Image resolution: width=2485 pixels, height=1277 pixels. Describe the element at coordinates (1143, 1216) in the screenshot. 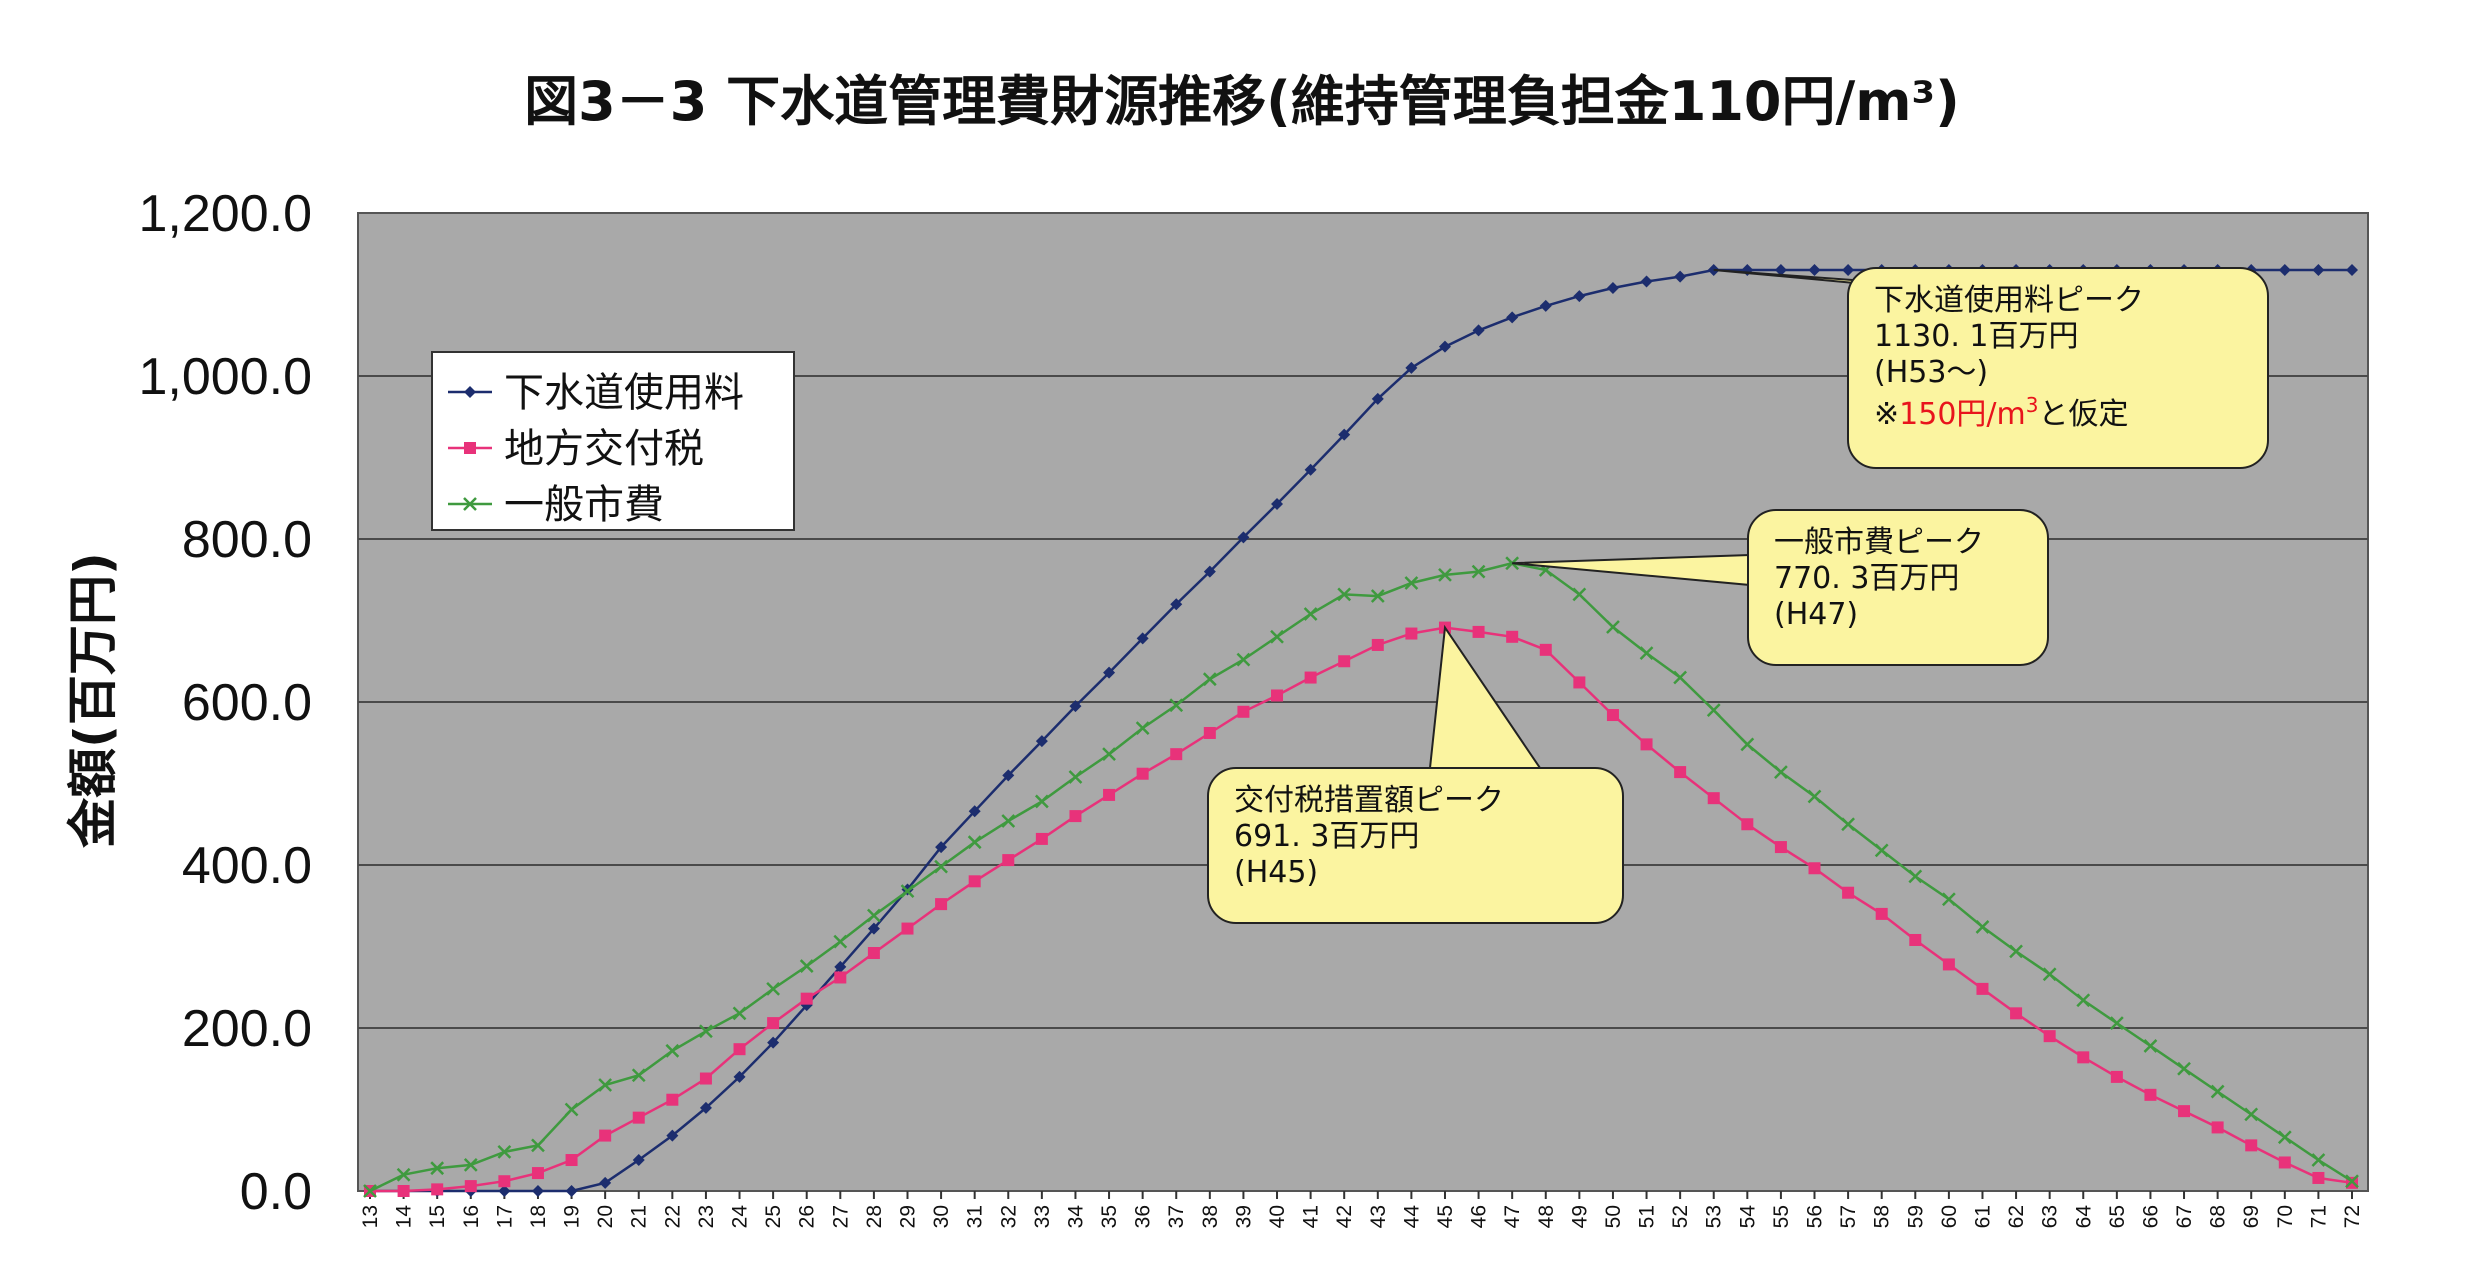

I see `x-tick-label: 36` at that location.